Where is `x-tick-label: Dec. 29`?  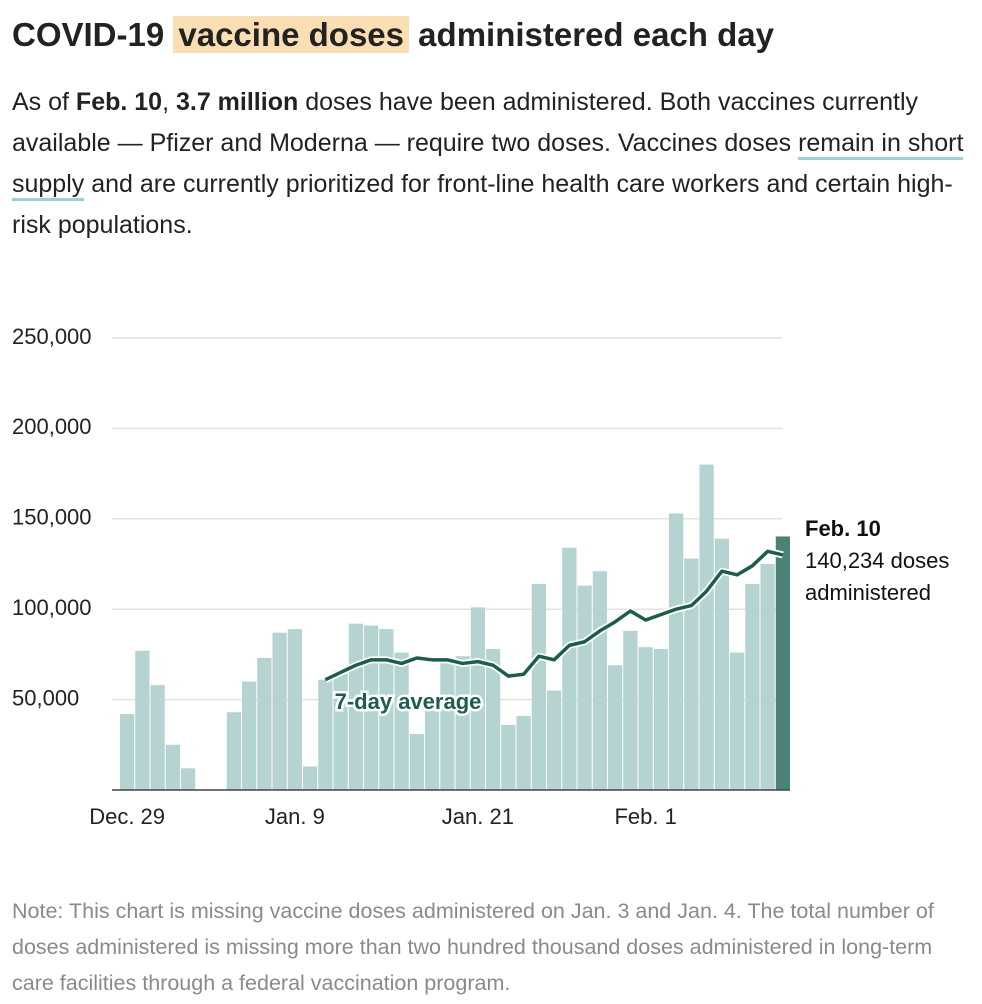
x-tick-label: Dec. 29 is located at coordinates (127, 816).